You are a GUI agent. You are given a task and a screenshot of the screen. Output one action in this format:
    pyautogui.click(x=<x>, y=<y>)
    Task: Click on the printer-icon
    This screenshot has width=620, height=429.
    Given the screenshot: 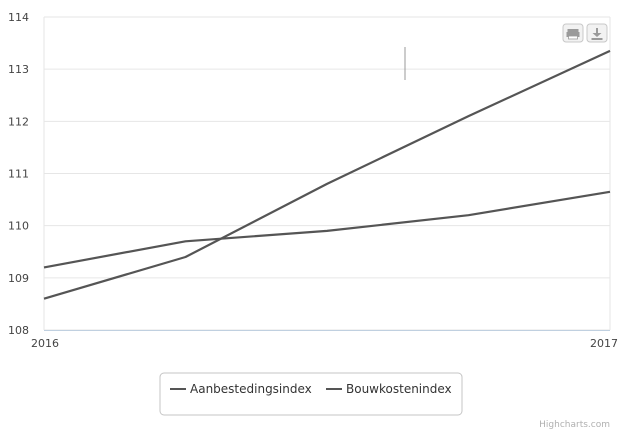 What is the action you would take?
    pyautogui.click(x=573, y=34)
    